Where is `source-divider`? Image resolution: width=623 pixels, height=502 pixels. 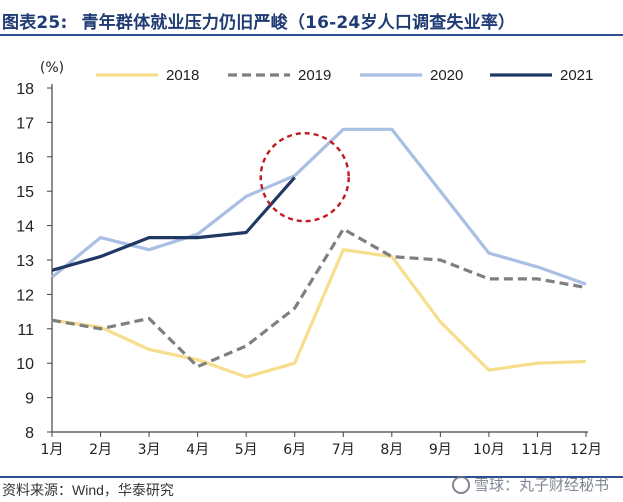 source-divider is located at coordinates (311, 477).